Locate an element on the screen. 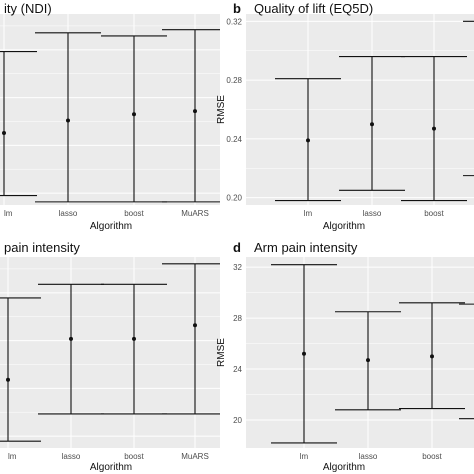 The image size is (474, 474). y-tick-label: 24 is located at coordinates (237, 369).